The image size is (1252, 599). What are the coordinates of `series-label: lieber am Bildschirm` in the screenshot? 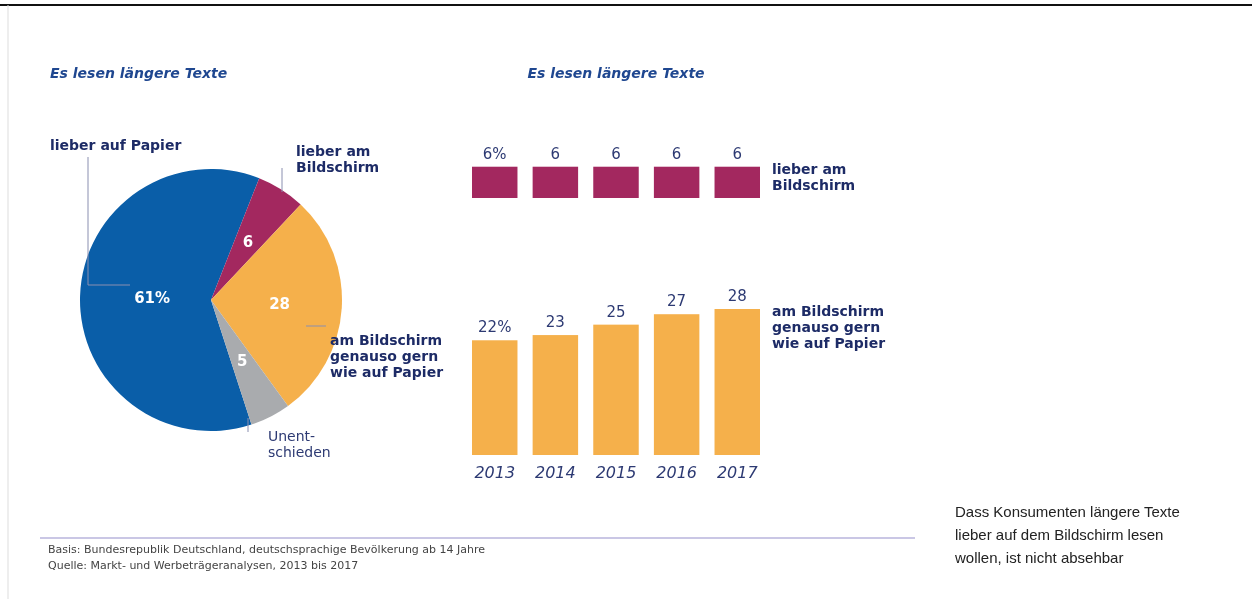 It's located at (814, 176).